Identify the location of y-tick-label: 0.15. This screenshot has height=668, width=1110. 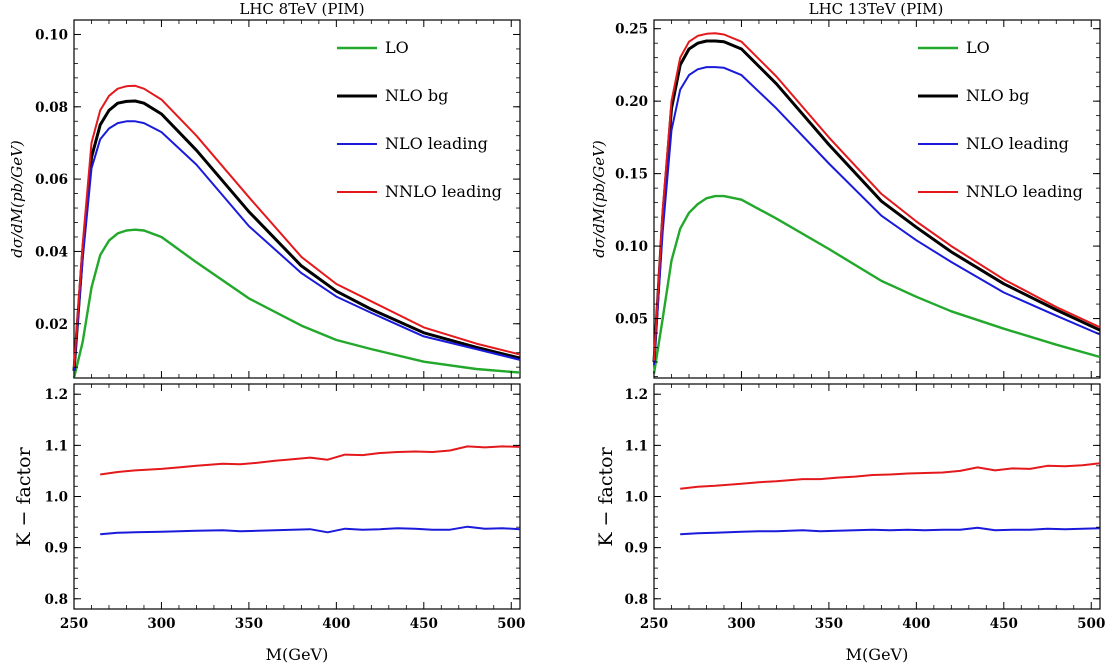
(631, 175).